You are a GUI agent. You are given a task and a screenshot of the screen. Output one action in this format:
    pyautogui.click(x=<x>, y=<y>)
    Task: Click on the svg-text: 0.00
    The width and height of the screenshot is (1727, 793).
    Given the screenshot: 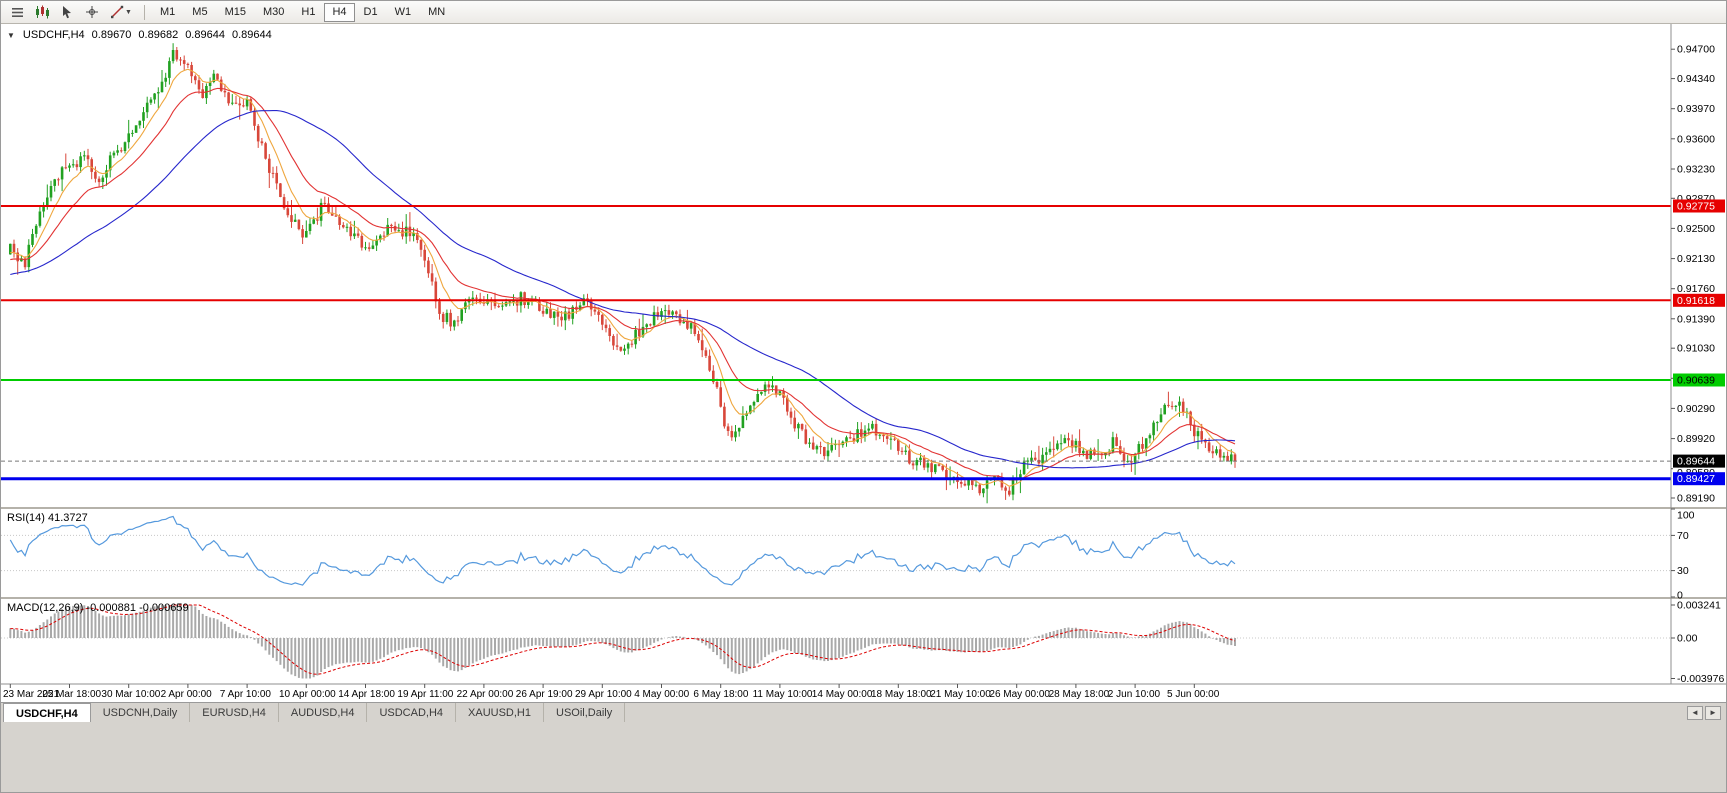 What is the action you would take?
    pyautogui.click(x=1687, y=639)
    